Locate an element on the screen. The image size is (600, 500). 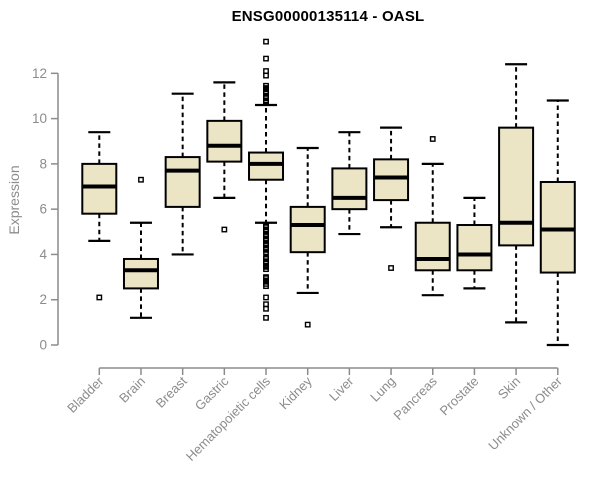
outlier-bladder is located at coordinates (99, 297).